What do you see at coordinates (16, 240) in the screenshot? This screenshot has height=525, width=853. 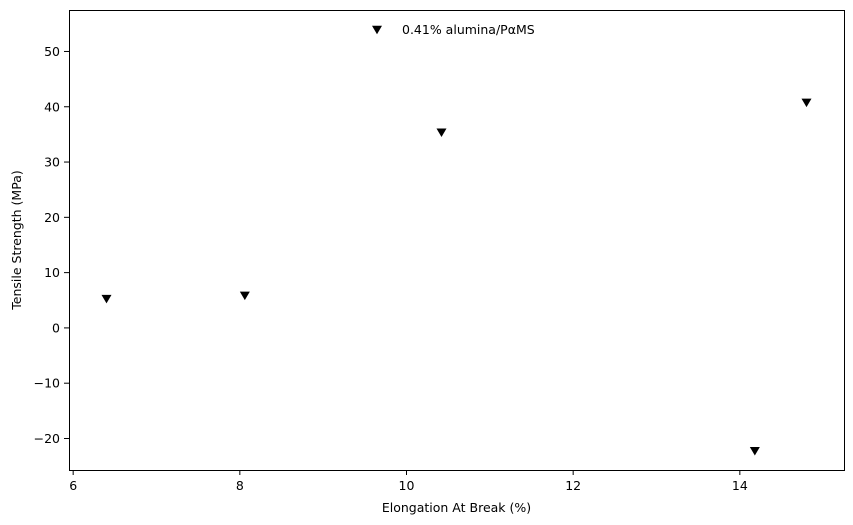 I see `y-axis-label: Tensile Strength (MPa)` at bounding box center [16, 240].